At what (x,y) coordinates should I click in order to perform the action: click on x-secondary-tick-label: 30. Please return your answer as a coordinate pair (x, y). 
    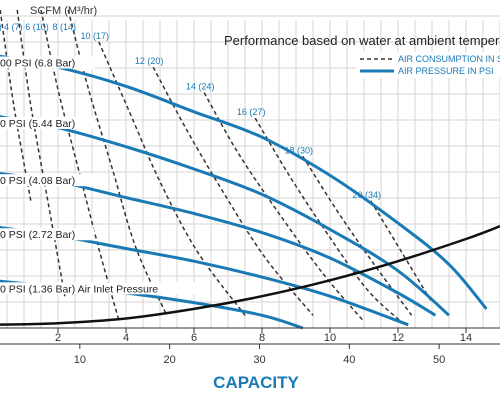
    Looking at the image, I should click on (259, 360).